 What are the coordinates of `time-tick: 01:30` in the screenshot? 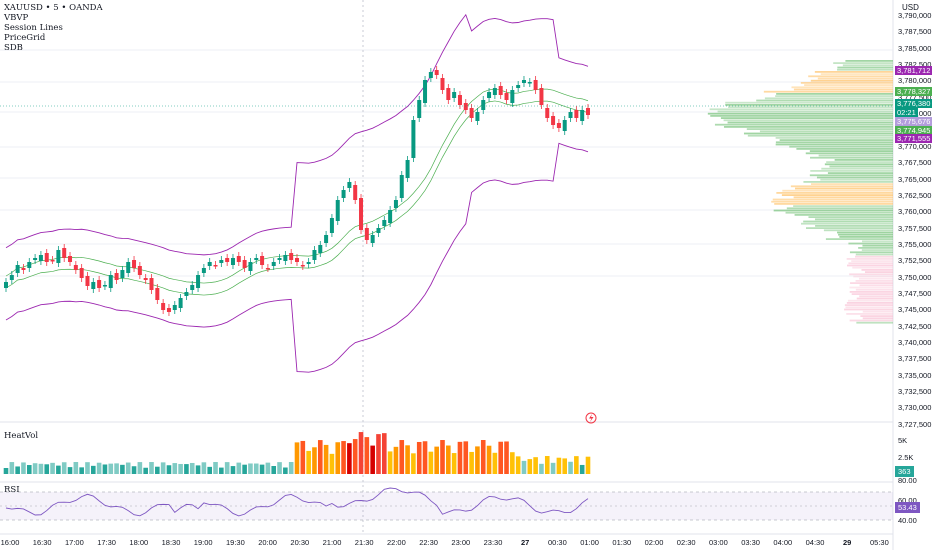 It's located at (622, 542).